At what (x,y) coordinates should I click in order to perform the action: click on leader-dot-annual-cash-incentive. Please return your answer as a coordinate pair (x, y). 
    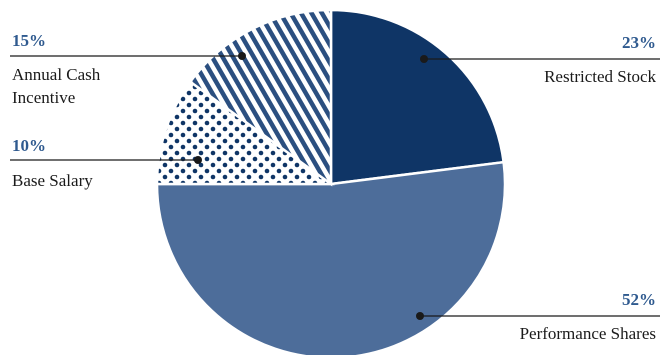
    Looking at the image, I should click on (242, 56).